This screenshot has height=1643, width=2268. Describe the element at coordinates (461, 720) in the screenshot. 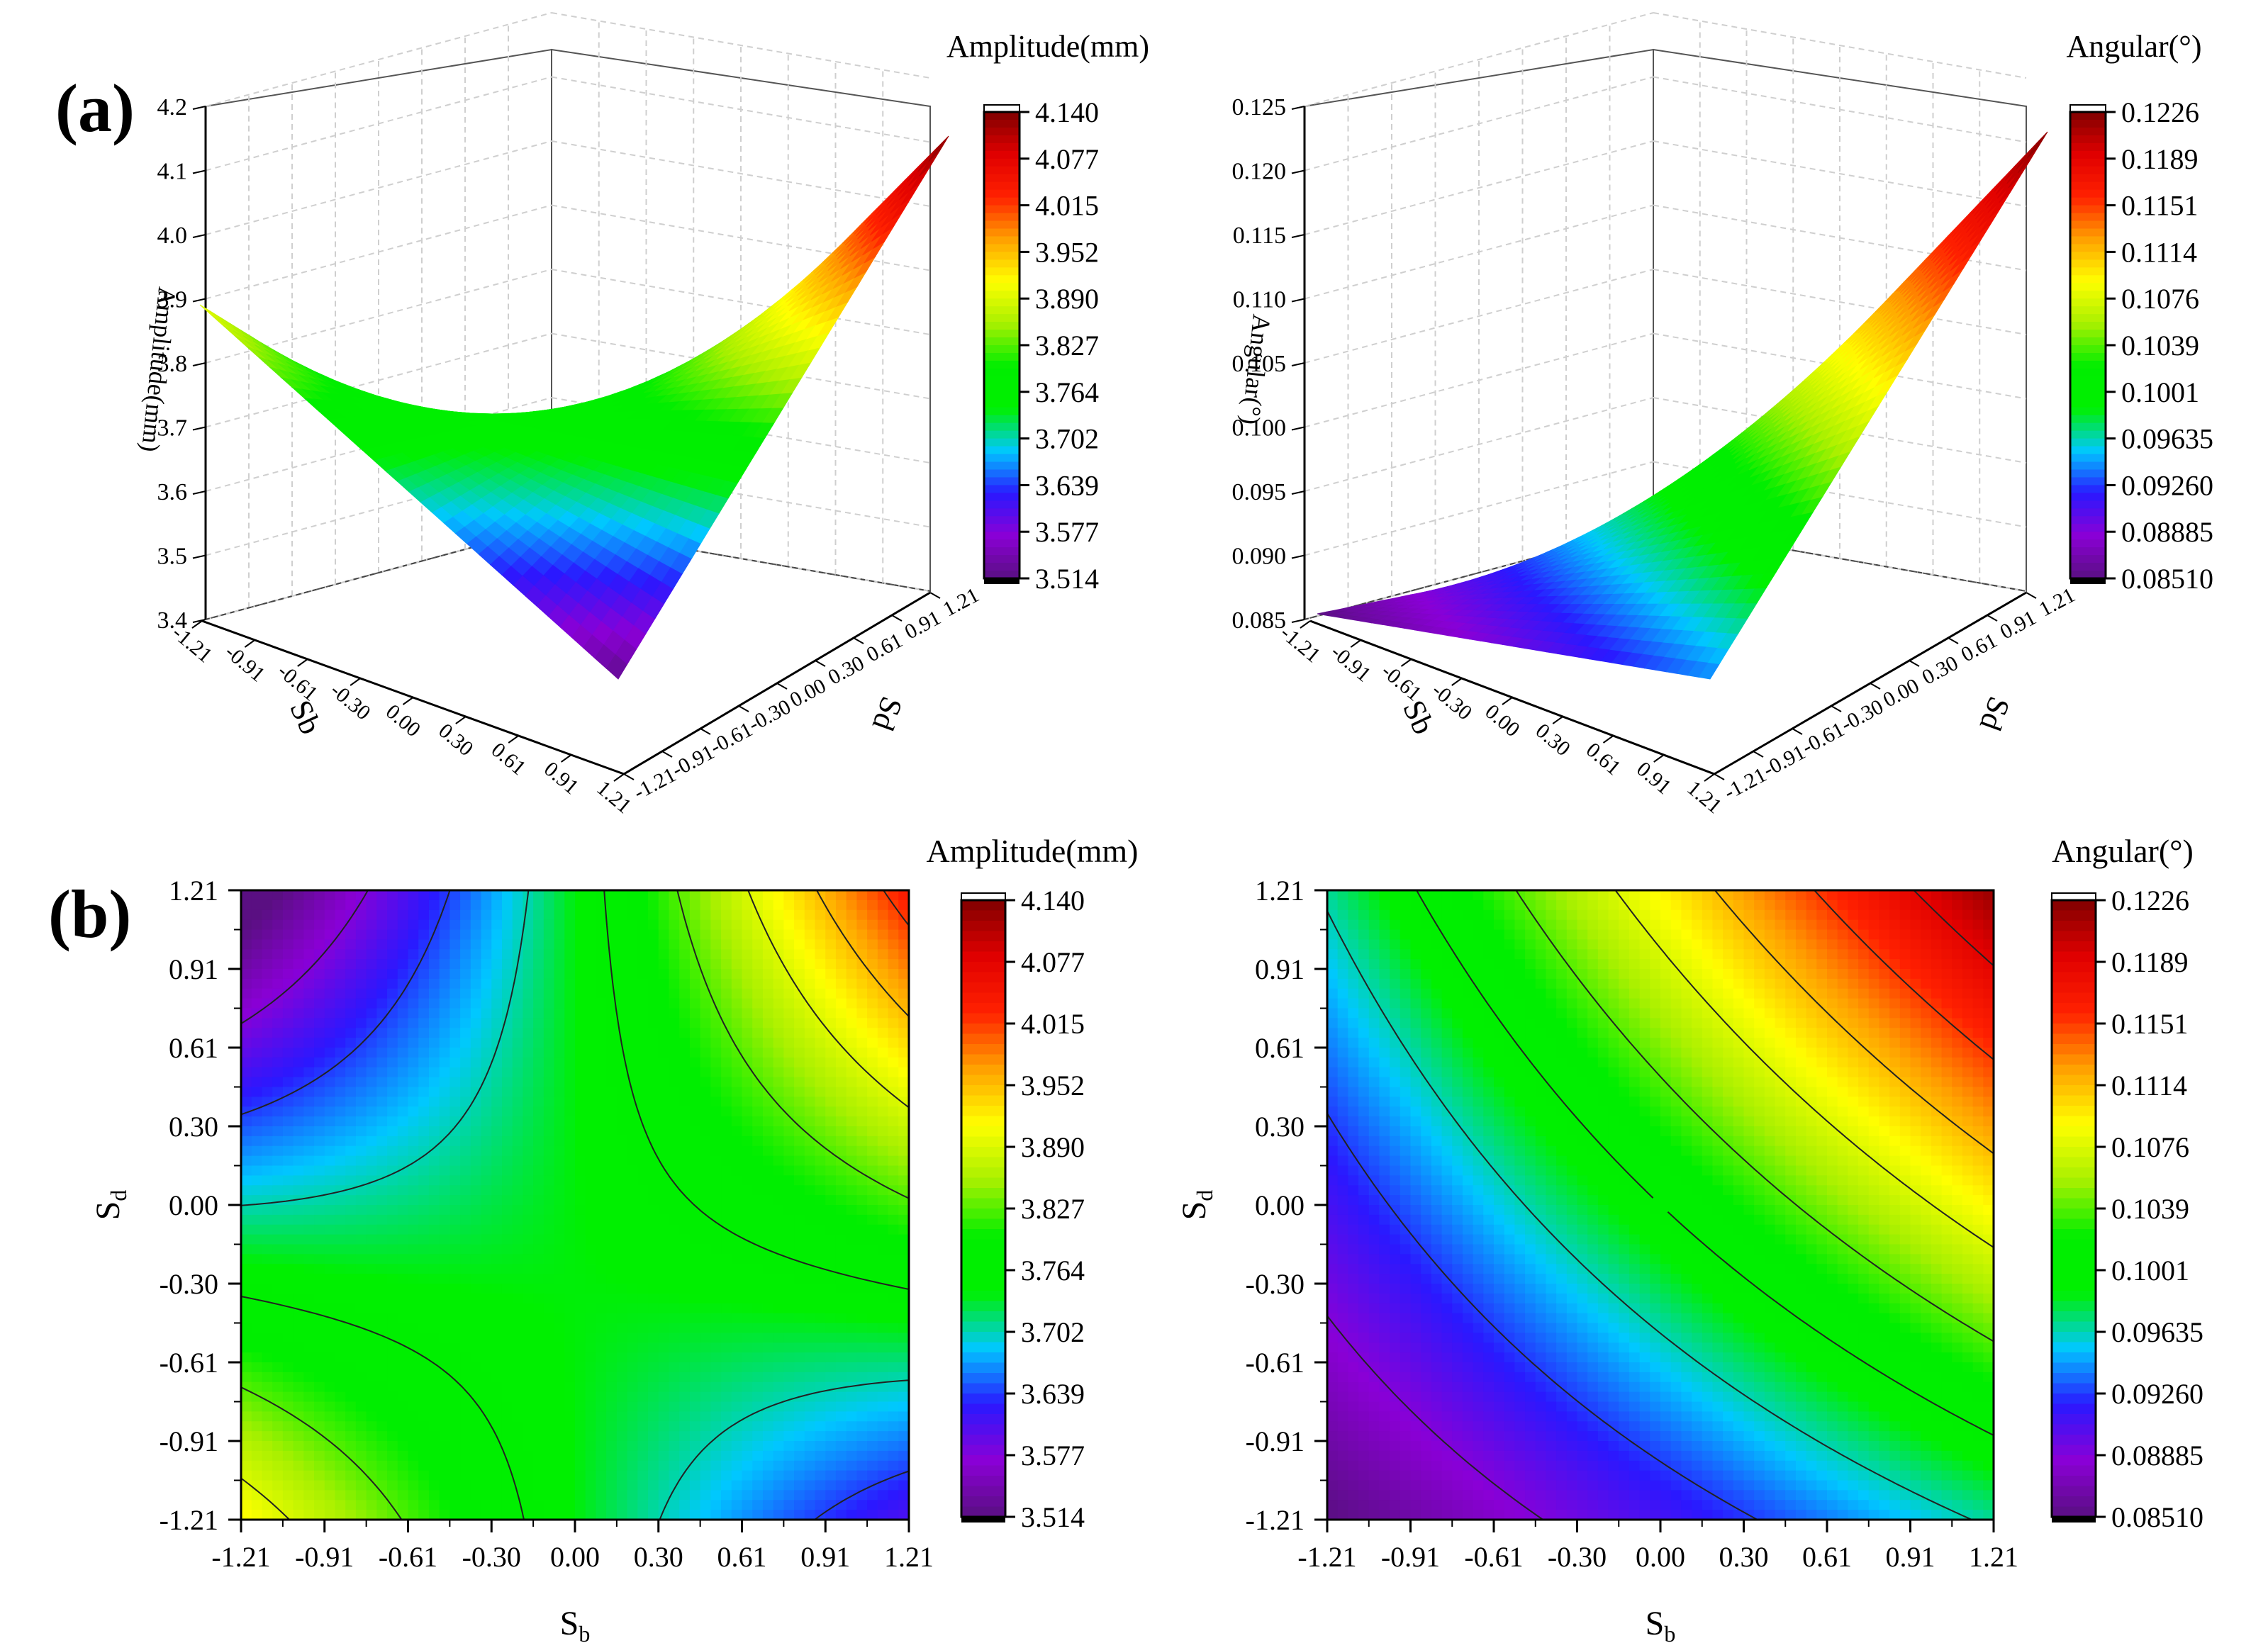

I see `sb-tick` at that location.